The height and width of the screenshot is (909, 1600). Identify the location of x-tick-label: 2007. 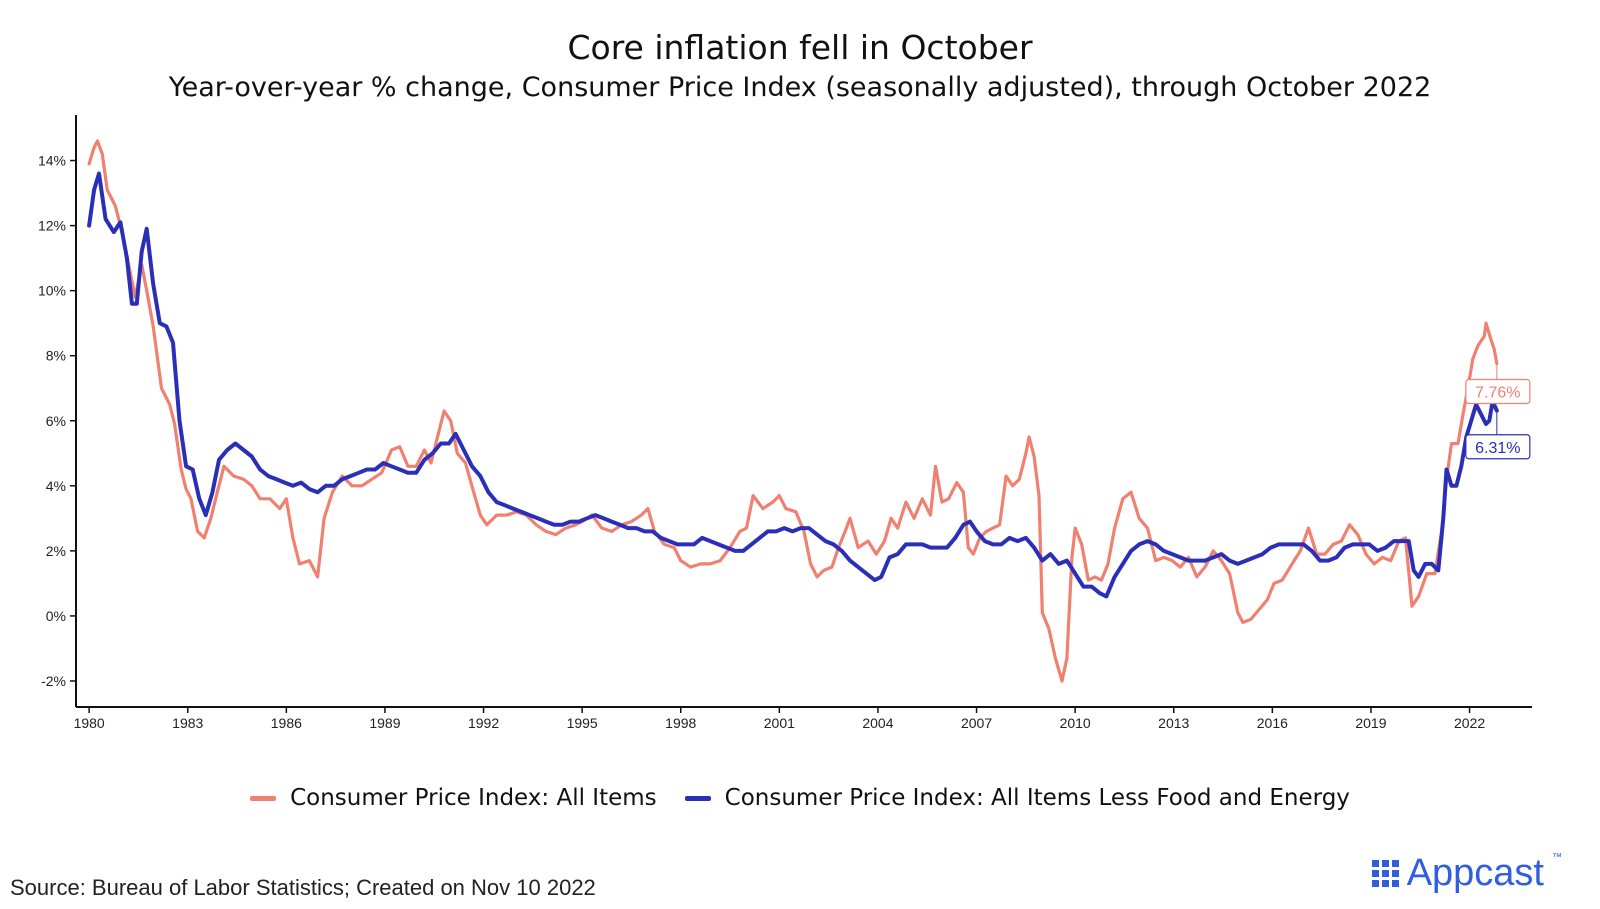
(976, 723).